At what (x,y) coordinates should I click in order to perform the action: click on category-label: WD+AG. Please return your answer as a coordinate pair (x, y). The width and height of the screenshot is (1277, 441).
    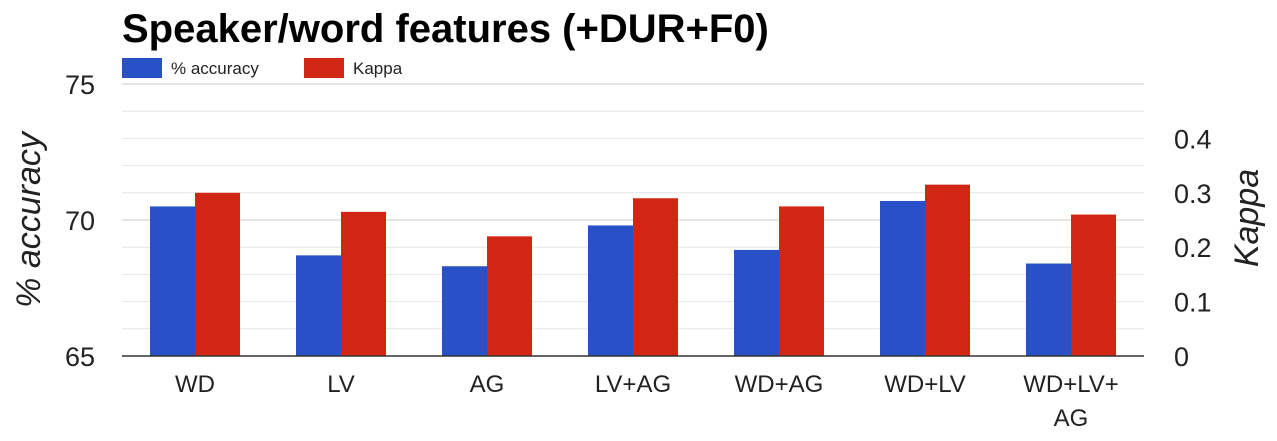
    Looking at the image, I should click on (779, 384).